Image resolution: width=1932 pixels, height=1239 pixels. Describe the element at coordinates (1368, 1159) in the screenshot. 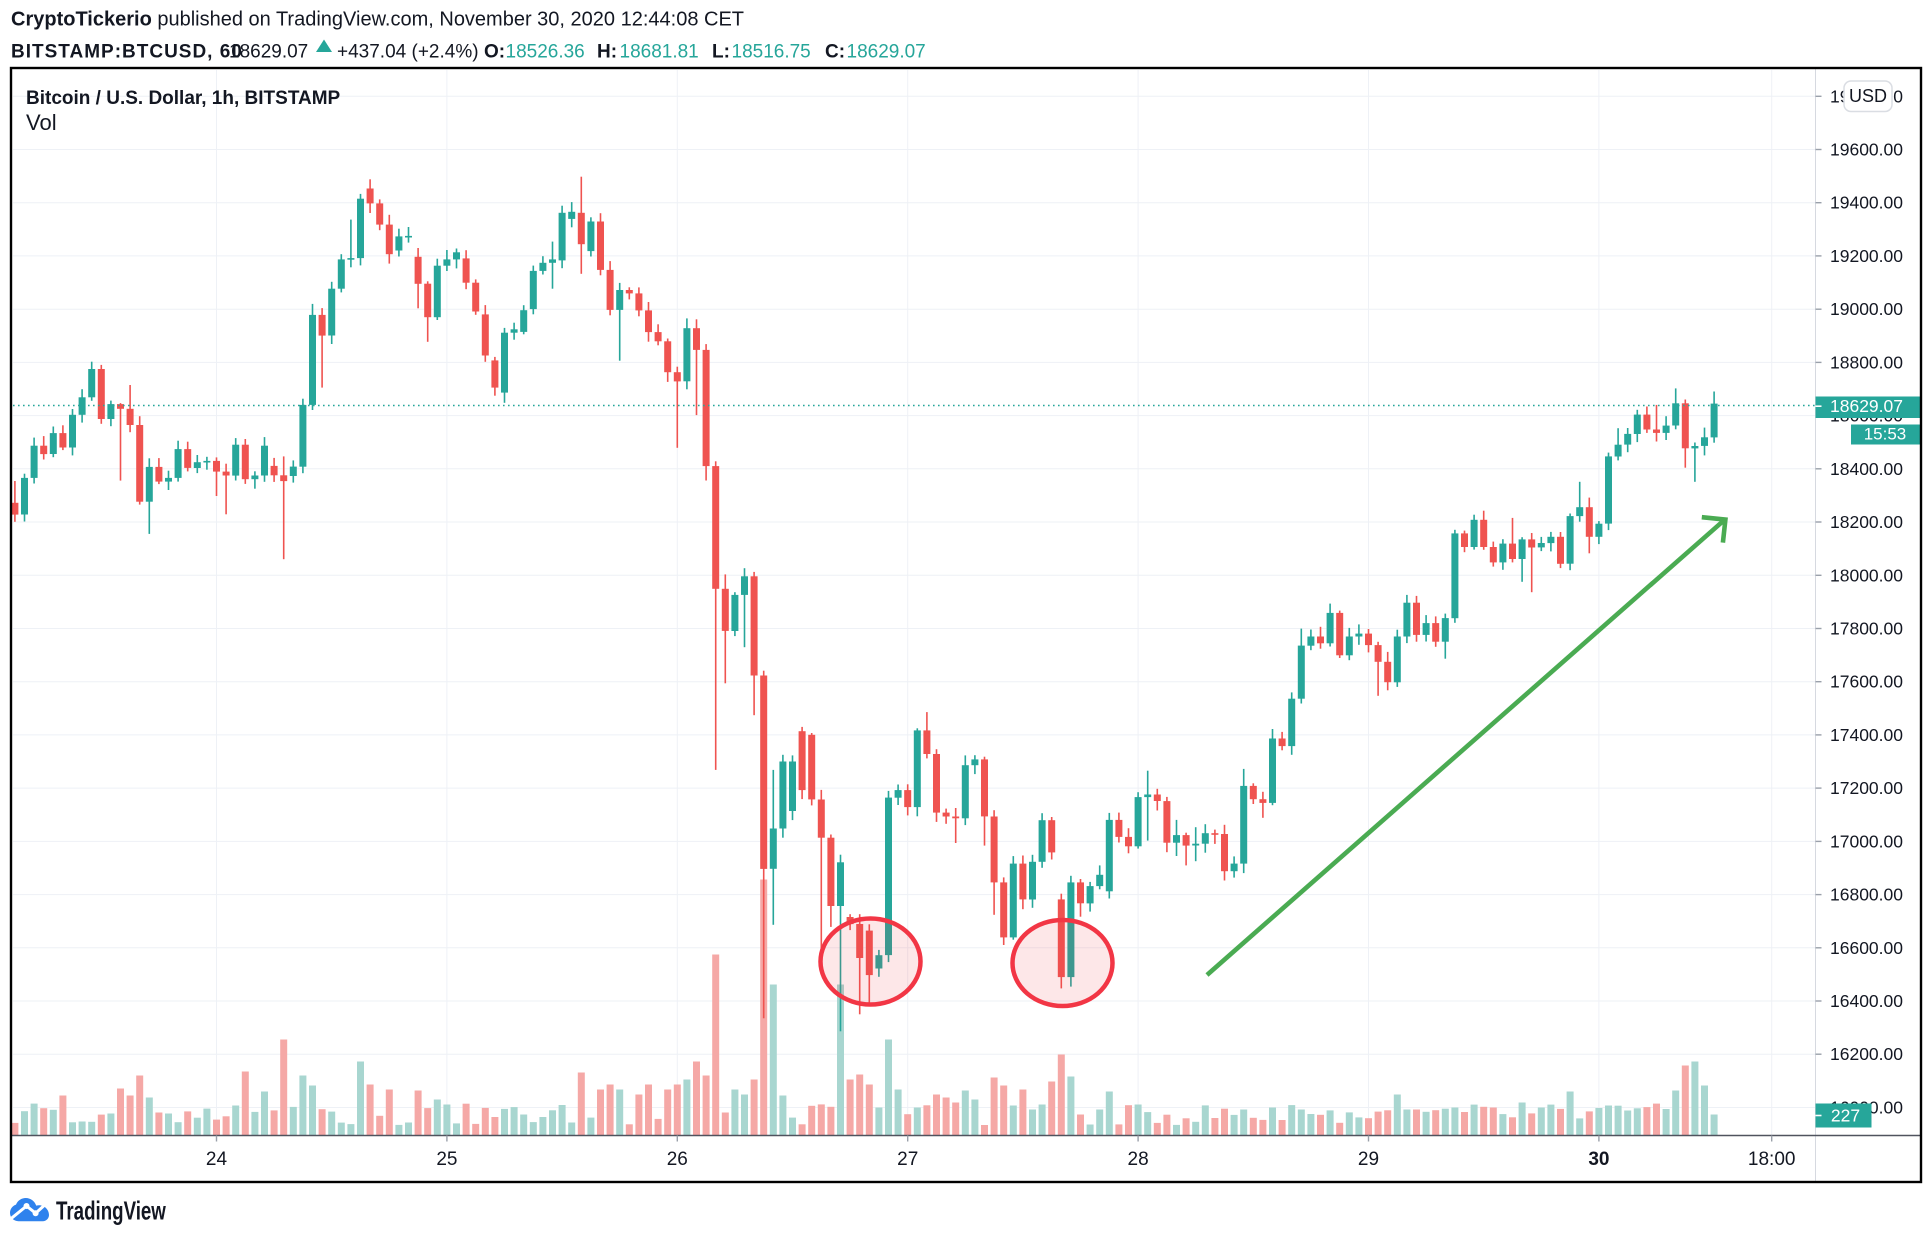

I see `svg-text: 29` at that location.